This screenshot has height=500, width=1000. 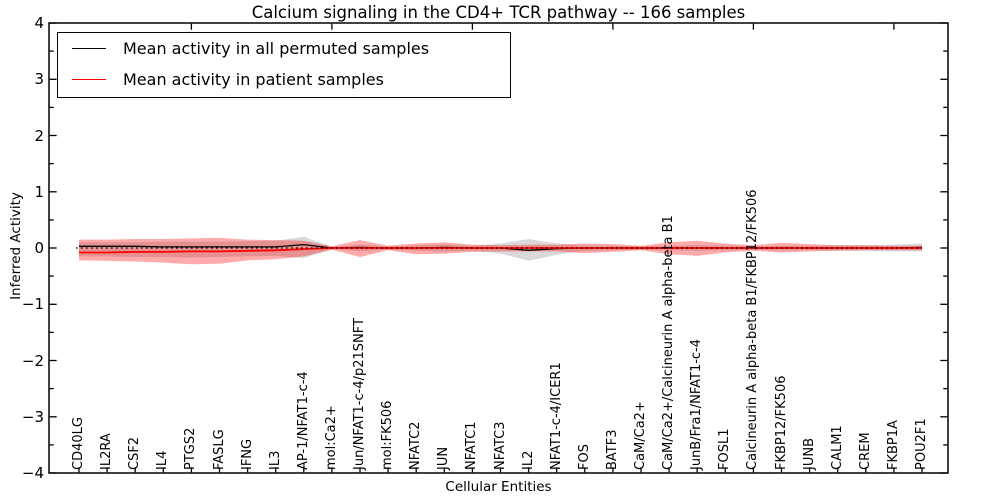 I want to click on x-tick-label: FKBP12/FK506, so click(x=781, y=423).